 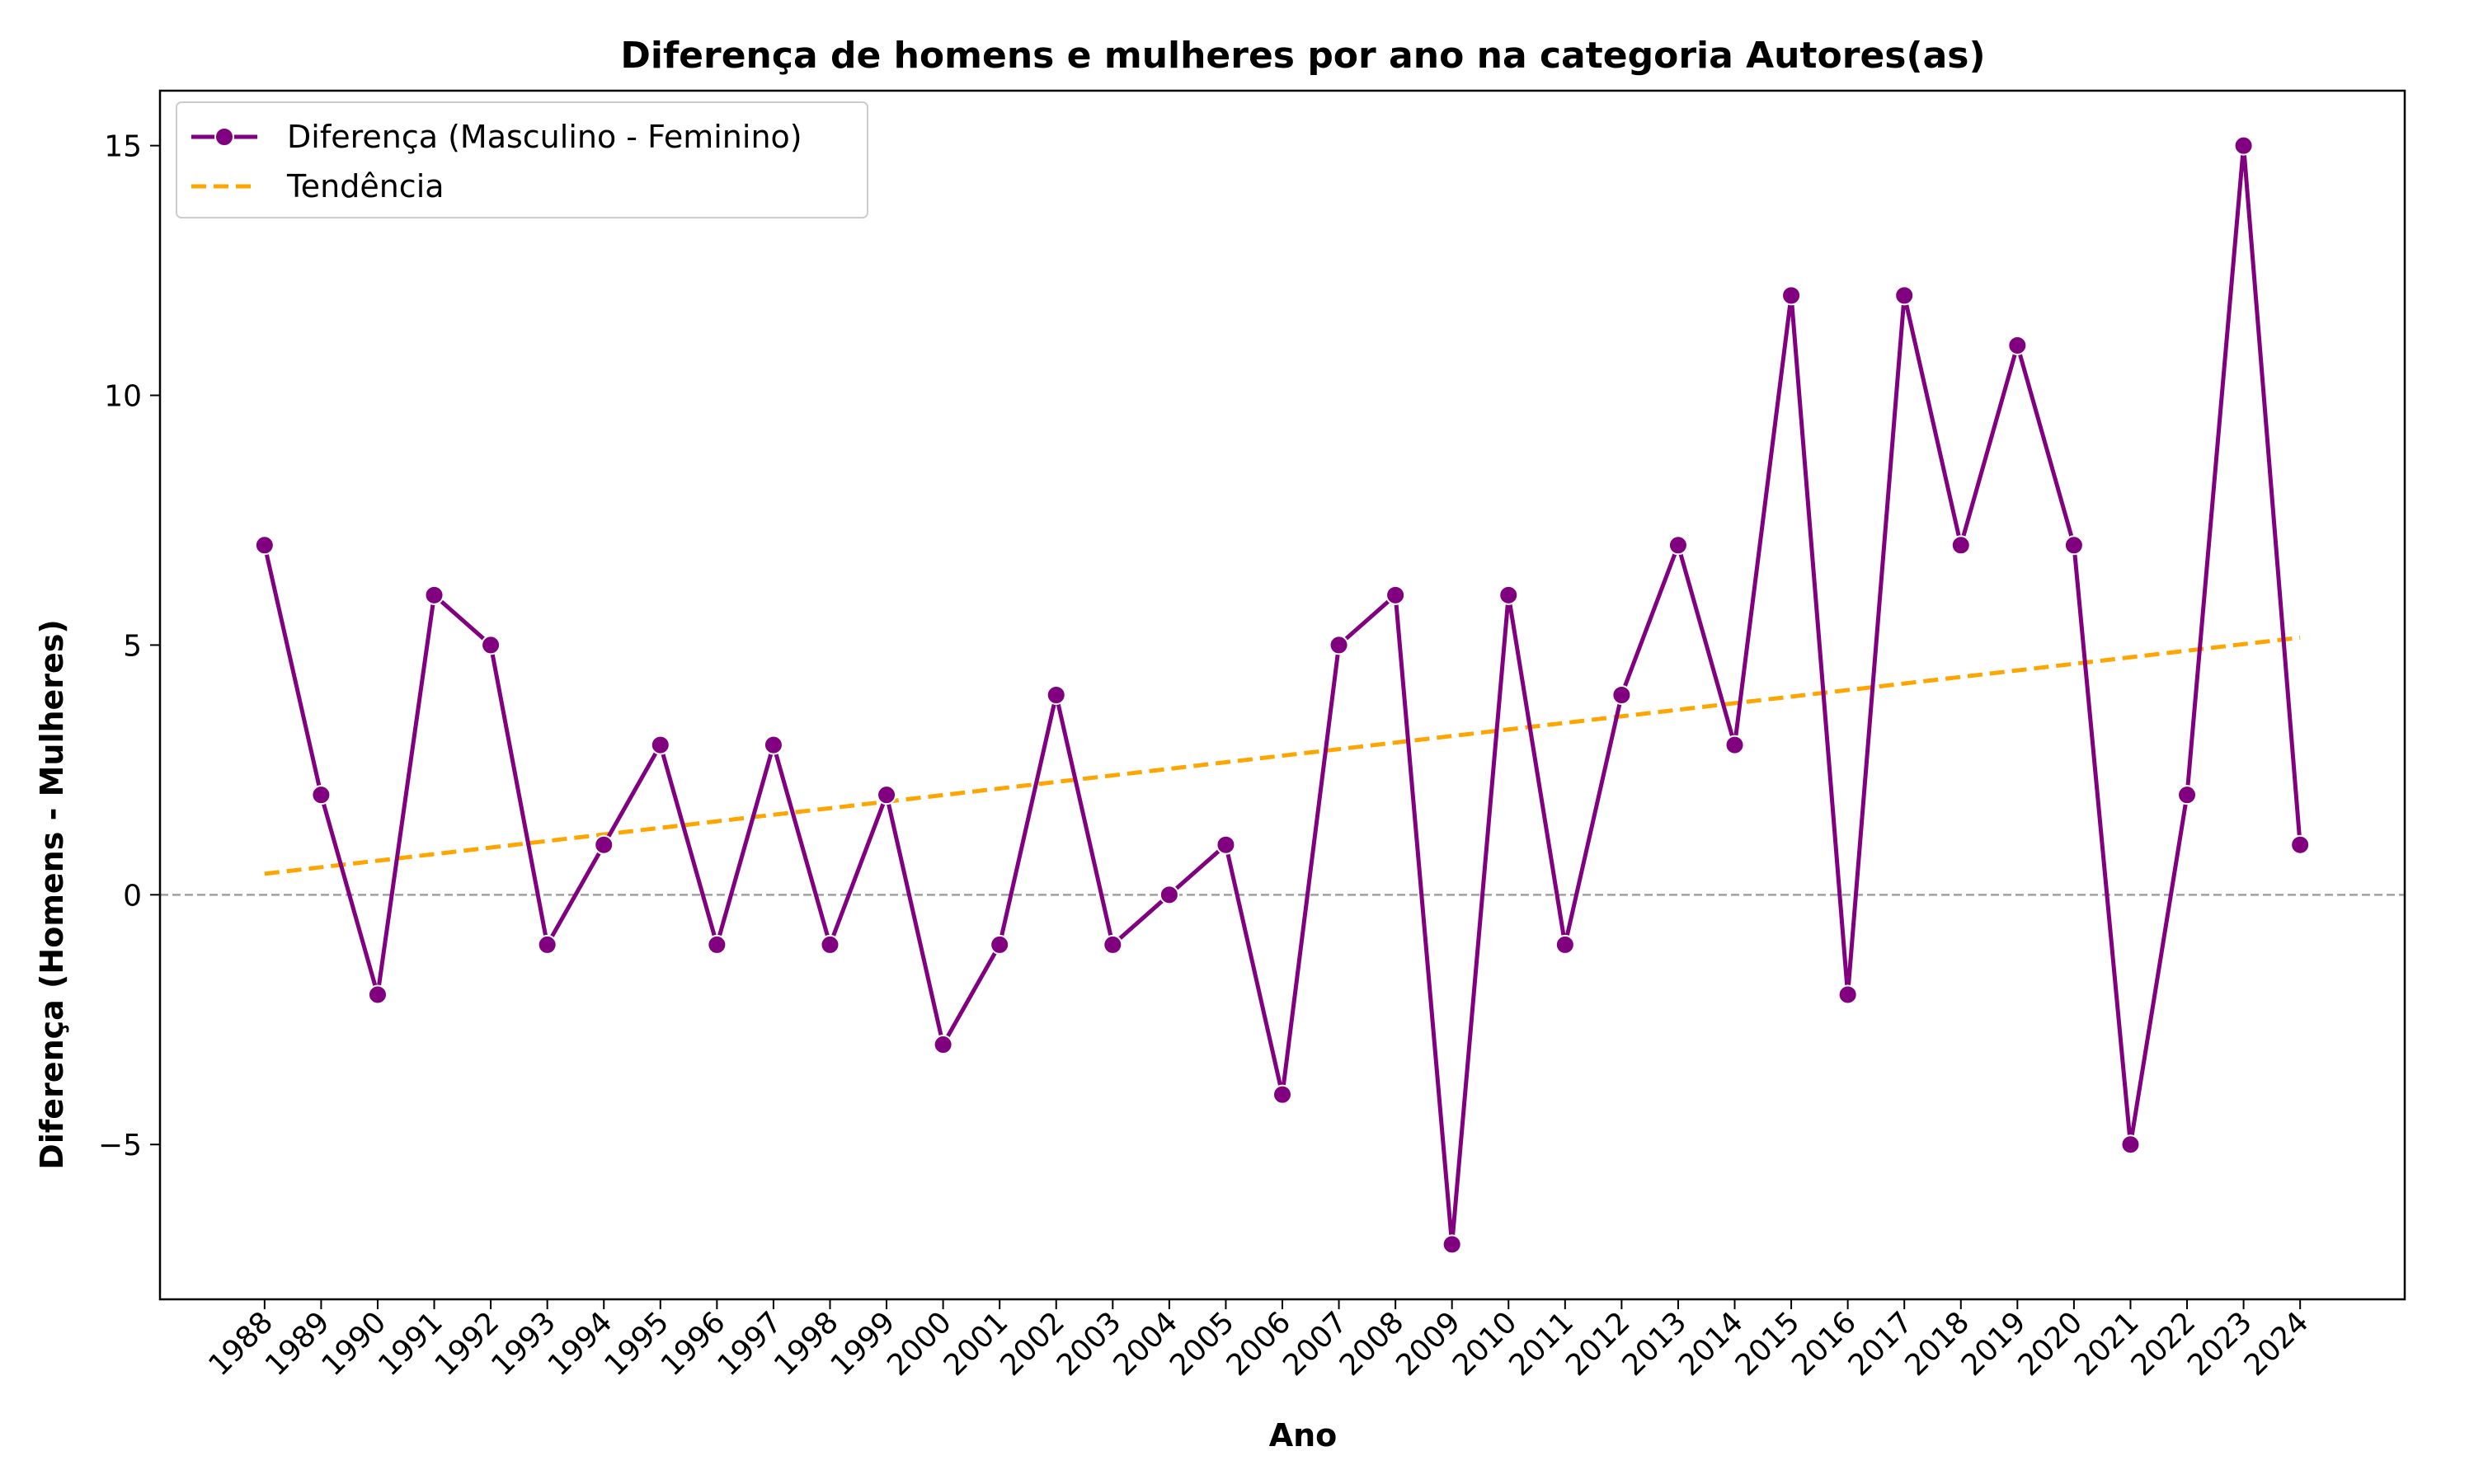 What do you see at coordinates (1768, 1344) in the screenshot?
I see `x-tick-label-2015: 2015` at bounding box center [1768, 1344].